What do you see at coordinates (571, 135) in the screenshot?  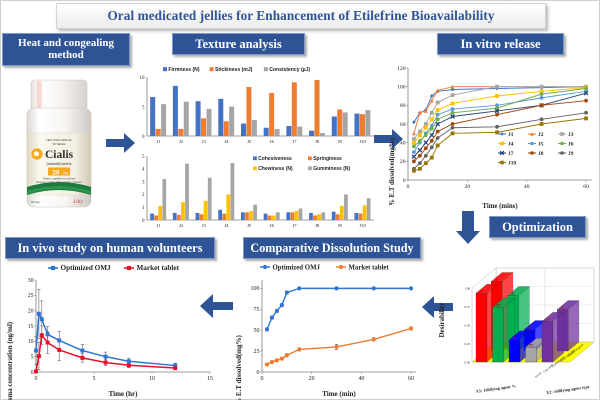 I see `legend-label: J3` at bounding box center [571, 135].